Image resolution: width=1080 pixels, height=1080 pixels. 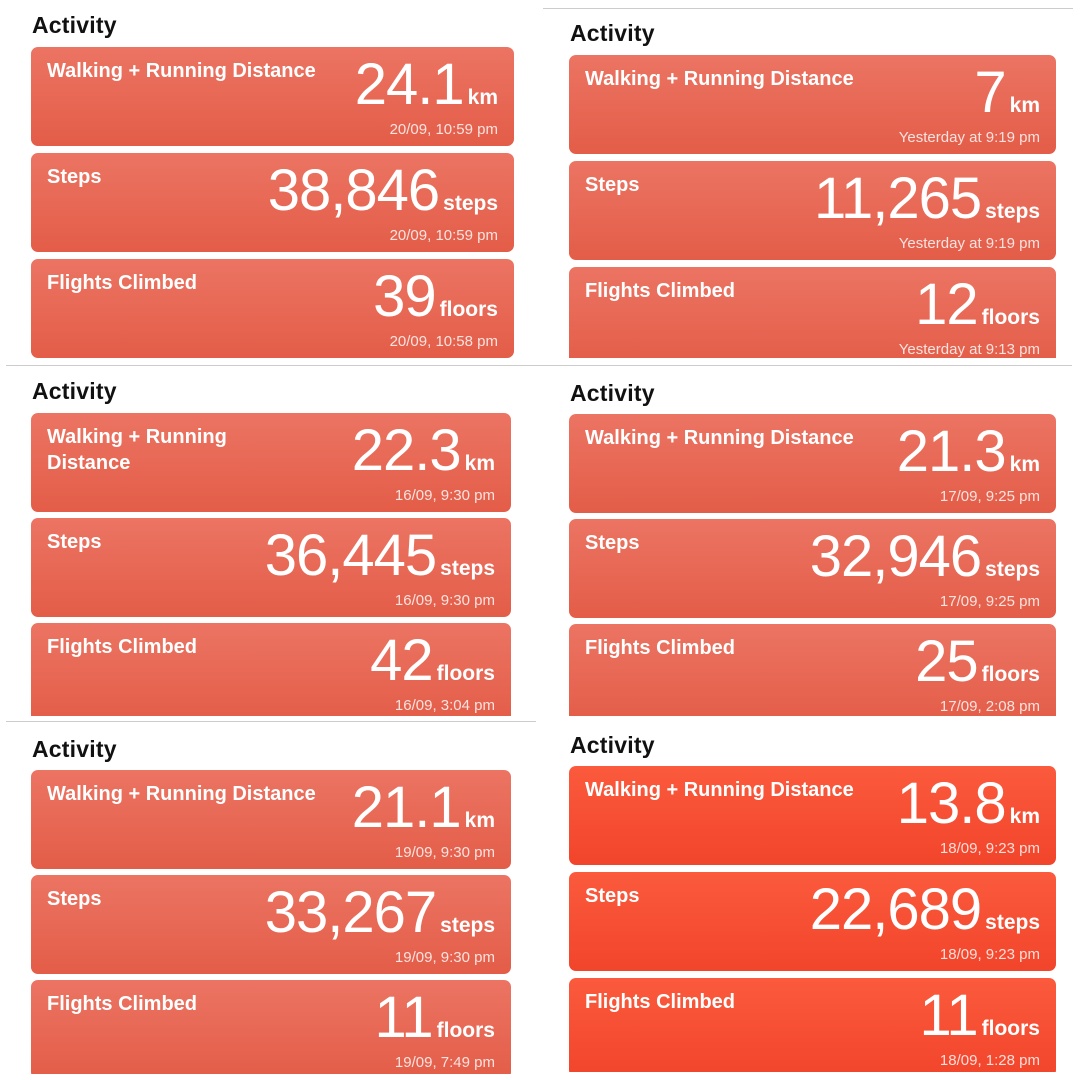 I want to click on steps-card: Steps 32,946 steps 17/09, 9:25 pm, so click(x=812, y=568).